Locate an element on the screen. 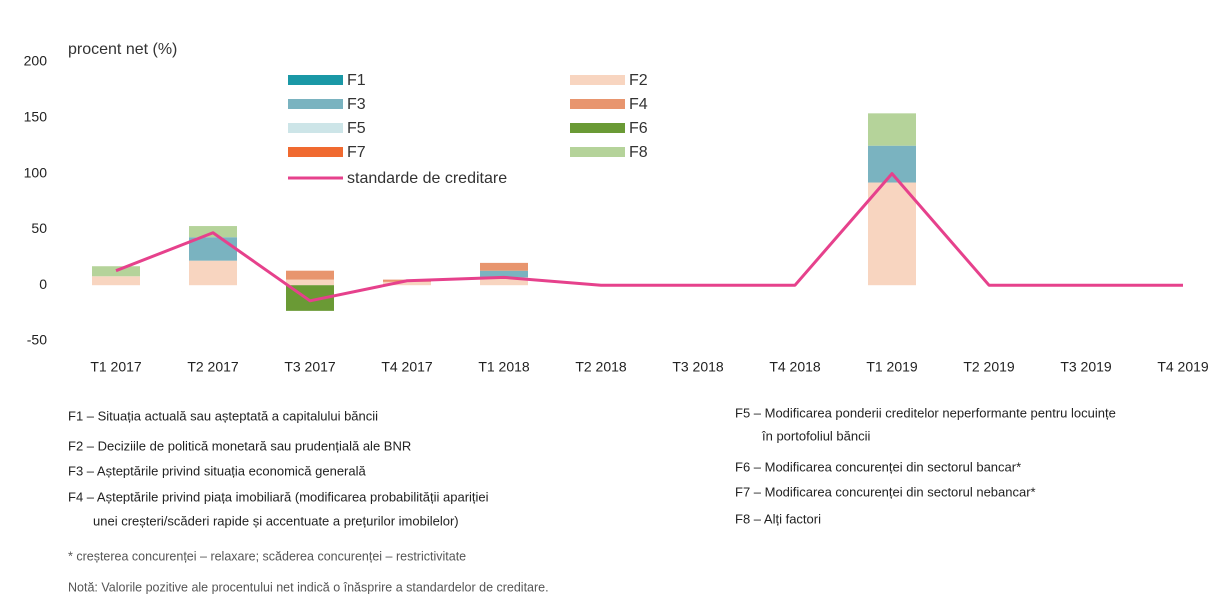 This screenshot has width=1221, height=597. x-tick-label: T4 2018 is located at coordinates (795, 367).